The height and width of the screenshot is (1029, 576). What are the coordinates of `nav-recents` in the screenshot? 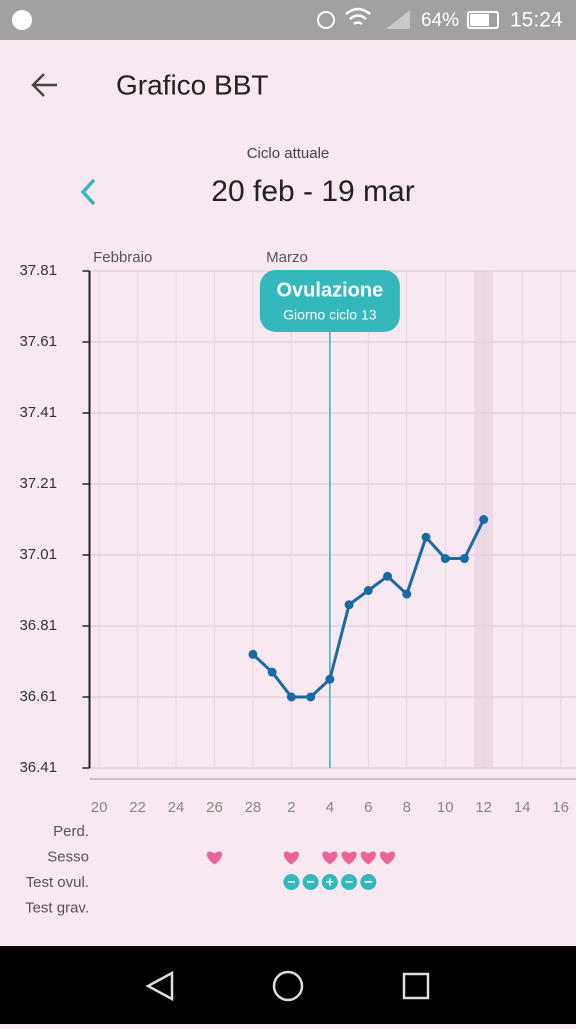 It's located at (416, 986).